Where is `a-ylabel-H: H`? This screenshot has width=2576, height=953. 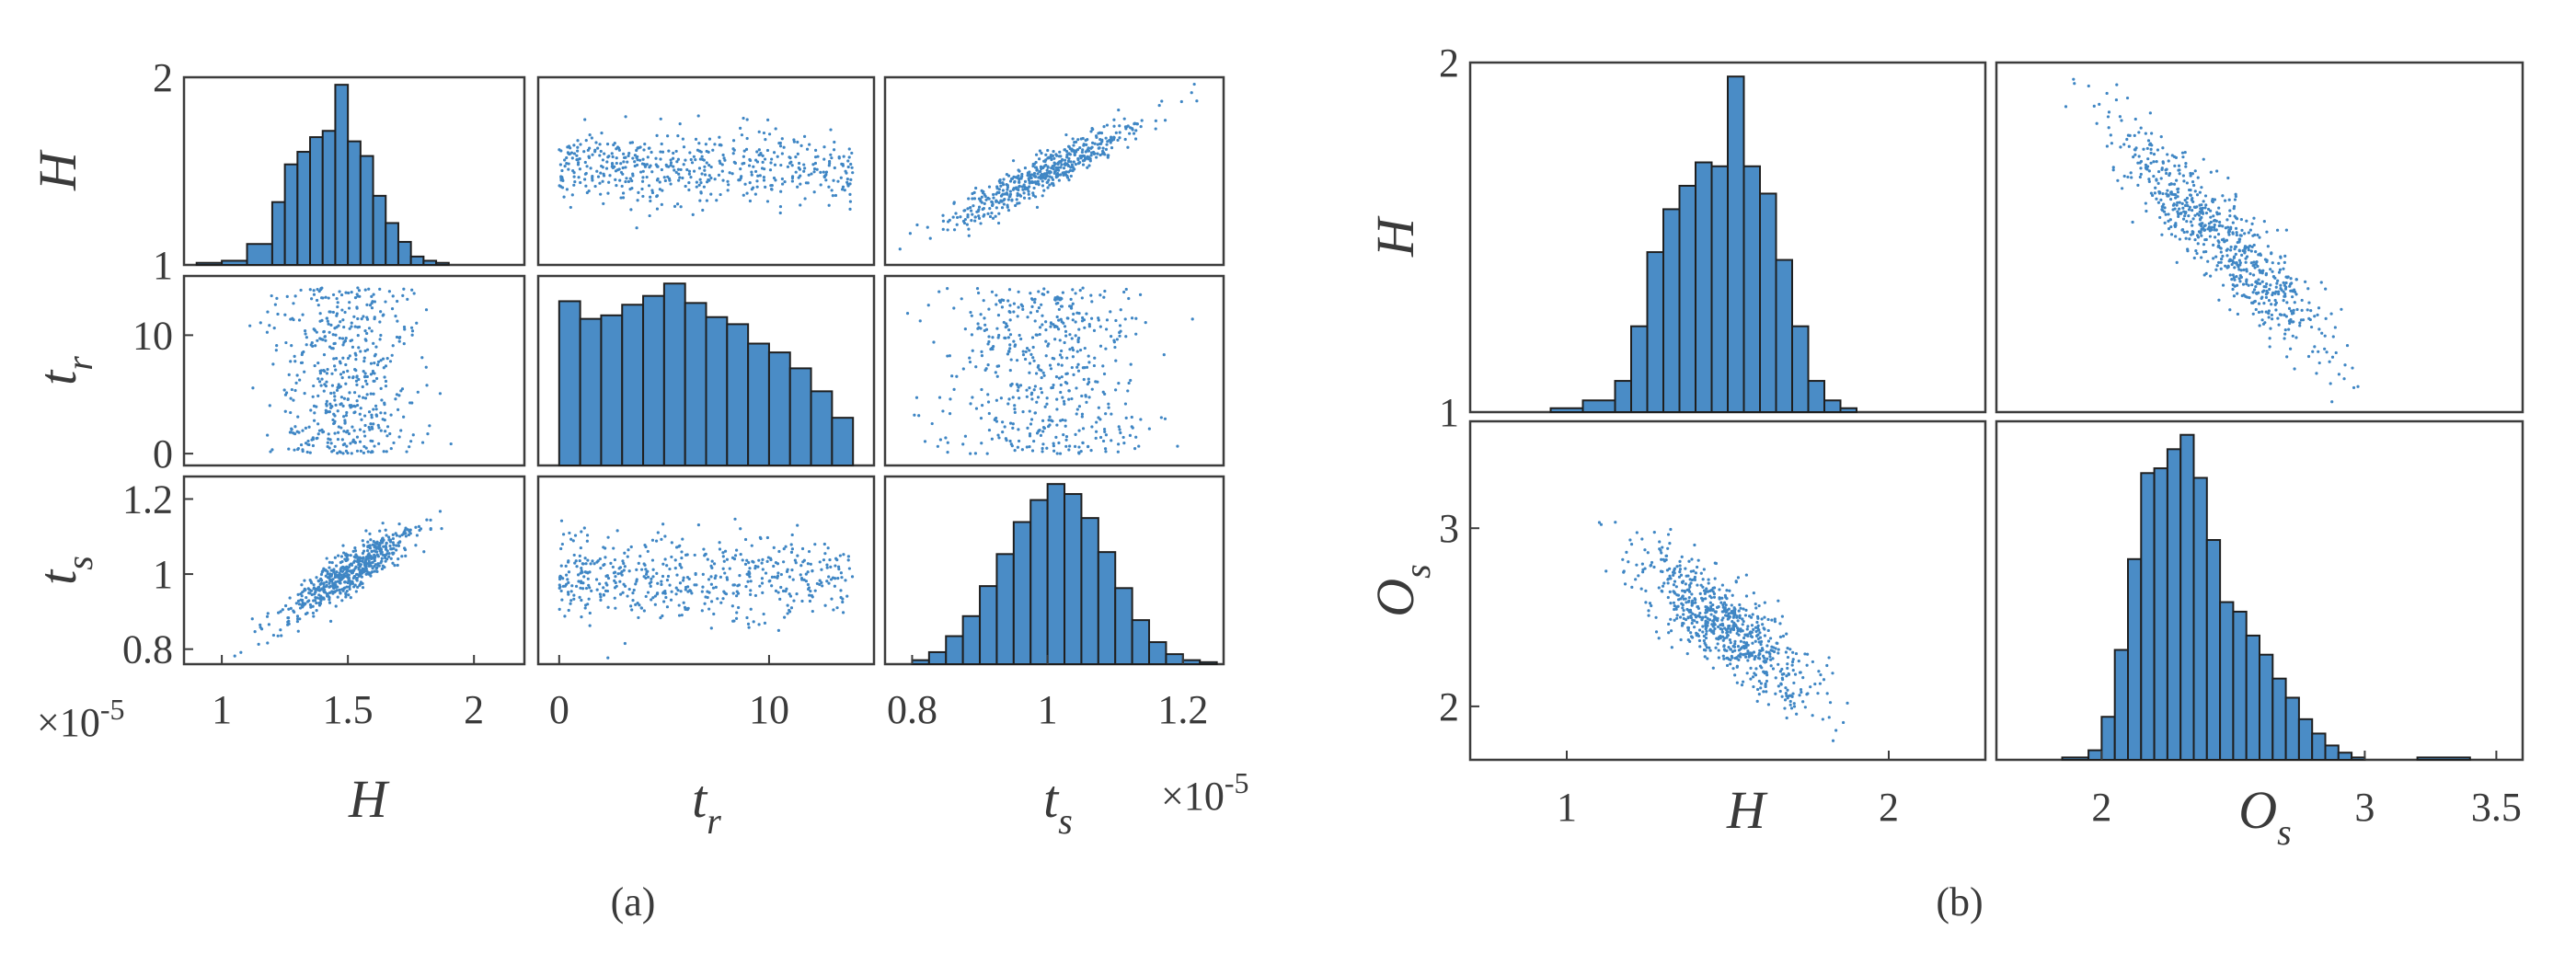 a-ylabel-H: H is located at coordinates (57, 170).